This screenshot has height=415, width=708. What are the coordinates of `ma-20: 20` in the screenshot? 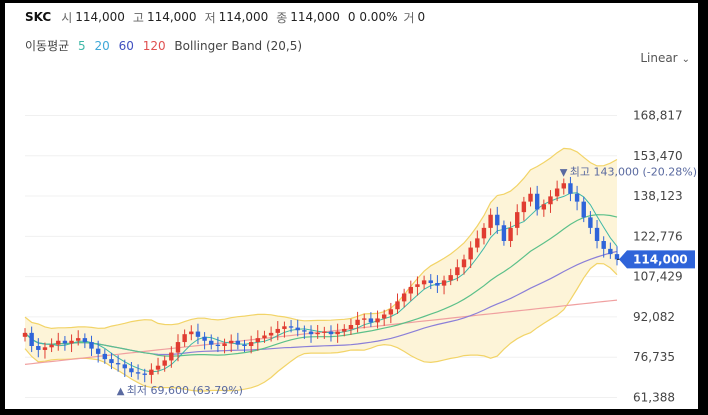 It's located at (102, 46).